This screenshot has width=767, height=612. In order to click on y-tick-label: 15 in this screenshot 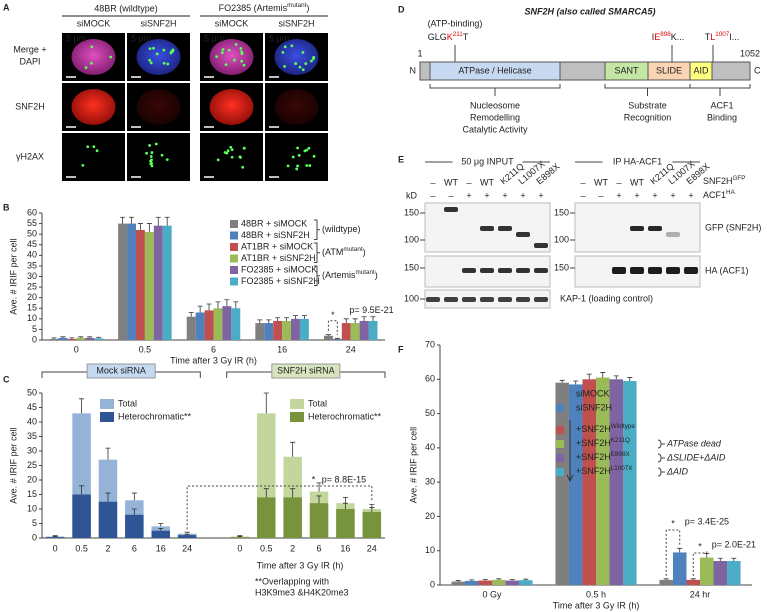, I will do `click(32, 494)`.